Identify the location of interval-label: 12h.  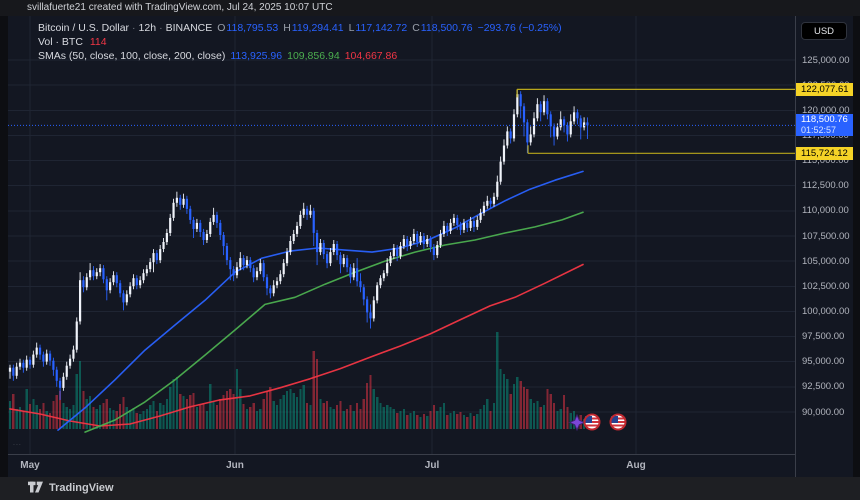
(147, 28).